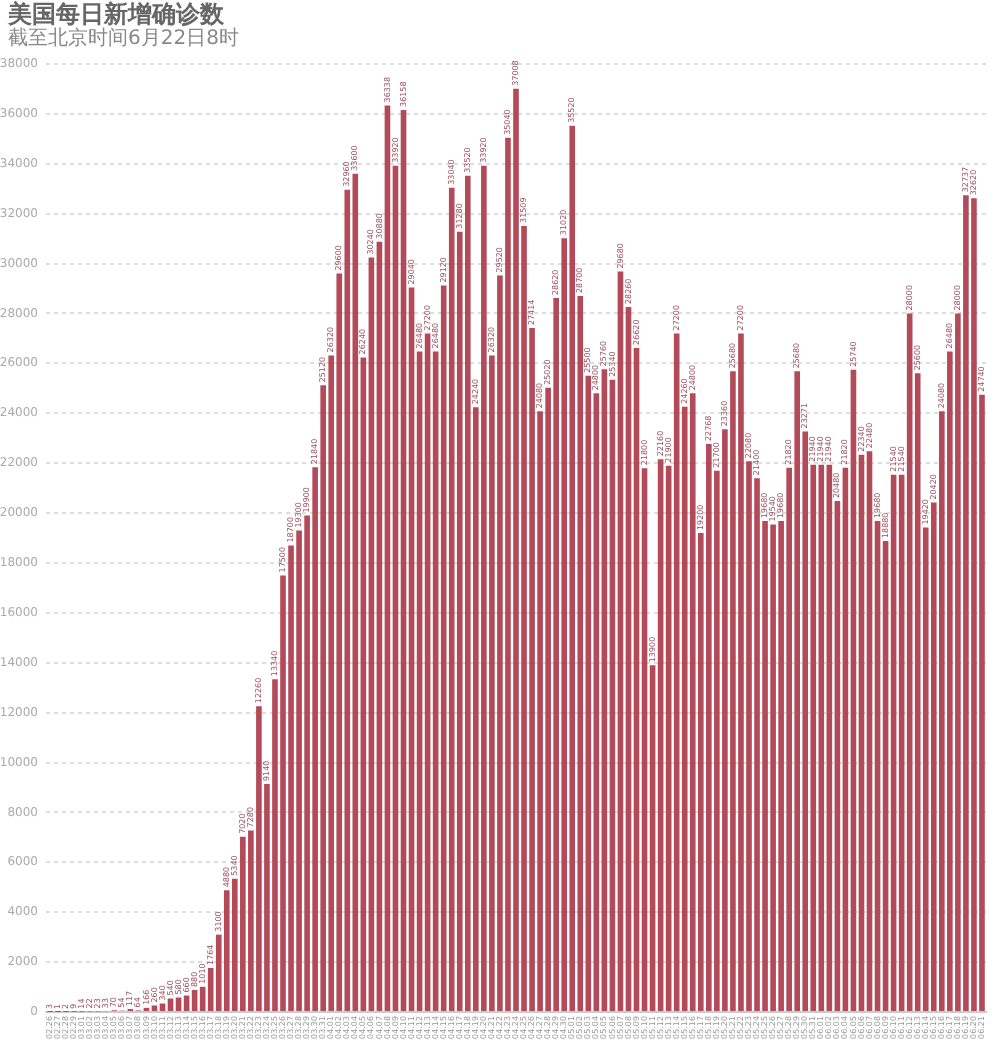  What do you see at coordinates (123, 40) in the screenshot?
I see `chart-subtitle: 截至北京时间6月22日8时` at bounding box center [123, 40].